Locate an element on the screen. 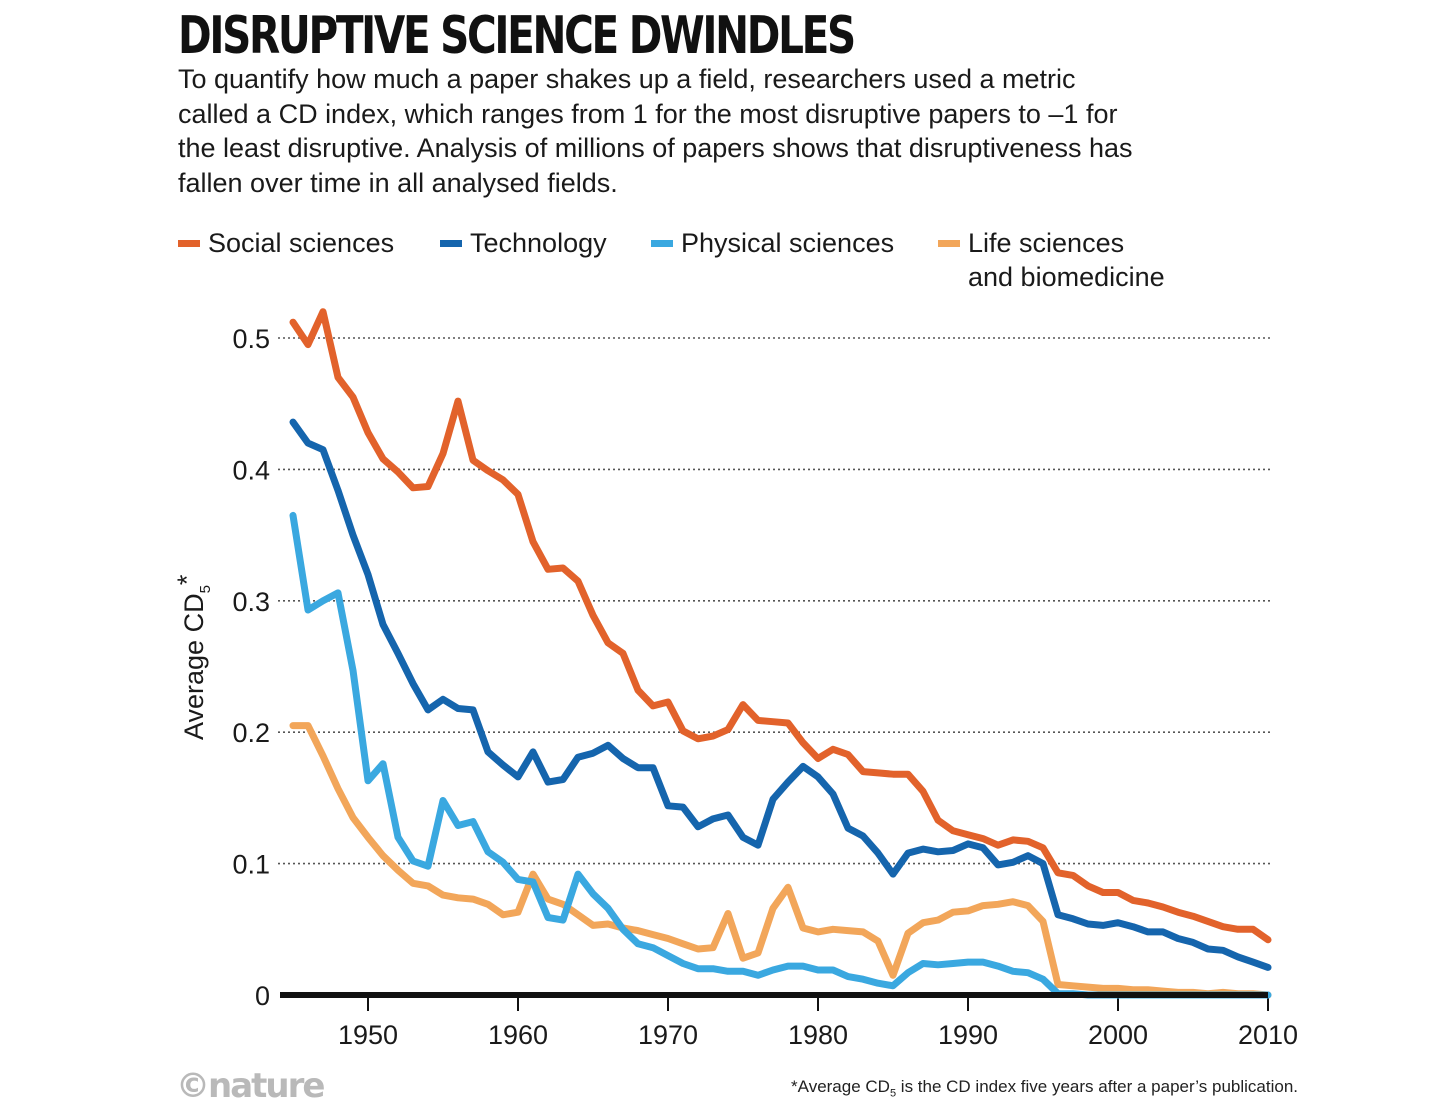 The height and width of the screenshot is (1112, 1436). chart-title: DISRUPTIVE SCIENCE DWINDLES is located at coordinates (517, 36).